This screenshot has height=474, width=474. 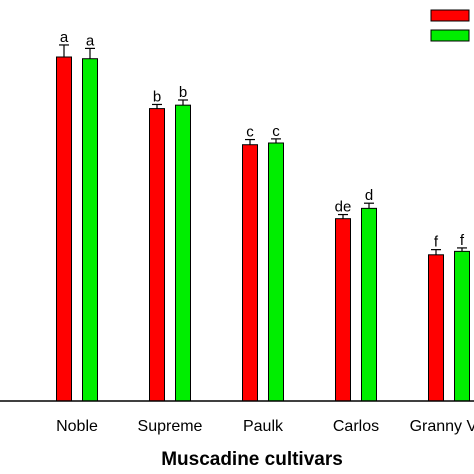 I want to click on significance-label: d, so click(x=369, y=195).